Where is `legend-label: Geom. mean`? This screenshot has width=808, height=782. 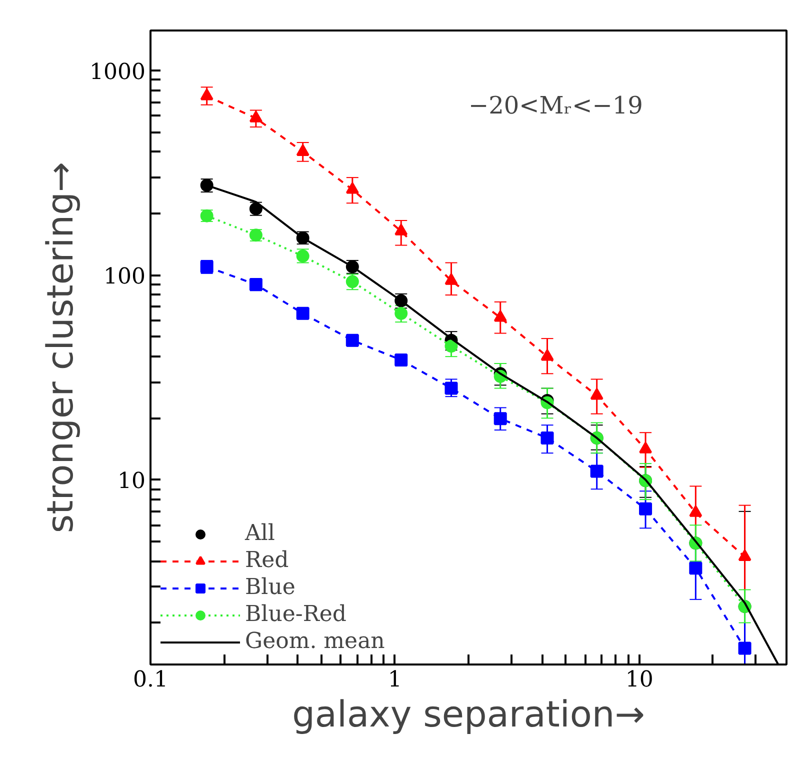
legend-label: Geom. mean is located at coordinates (315, 641).